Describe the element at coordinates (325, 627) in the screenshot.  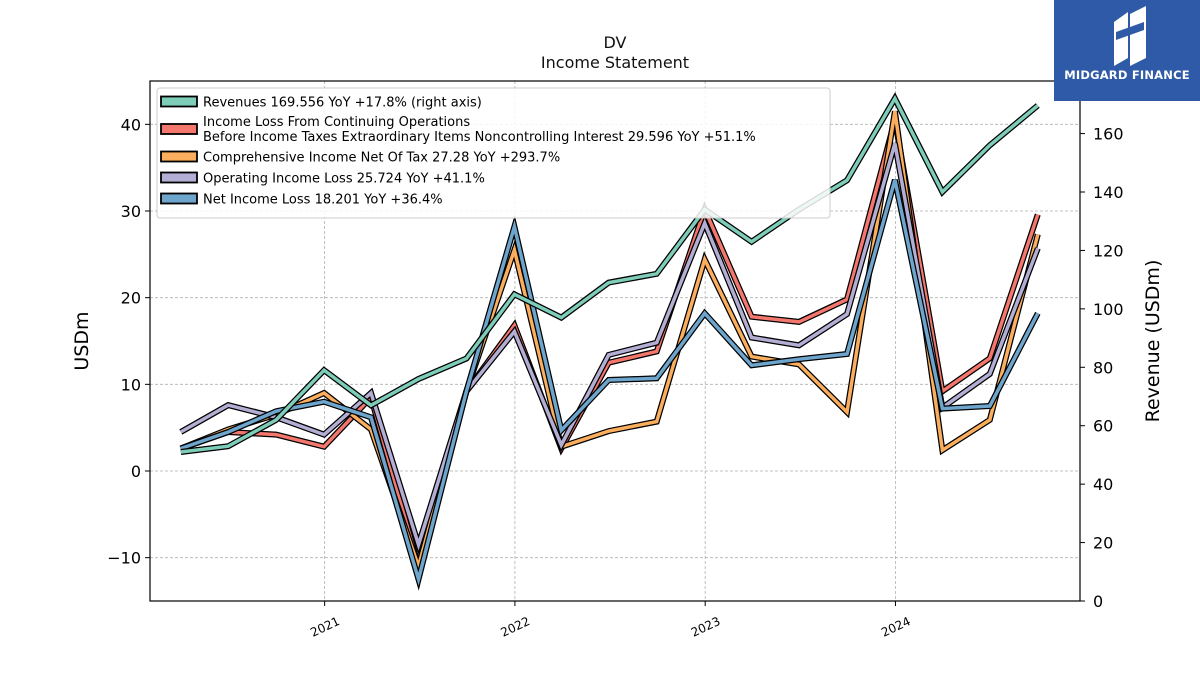
I see `x-tick-label: 2021` at that location.